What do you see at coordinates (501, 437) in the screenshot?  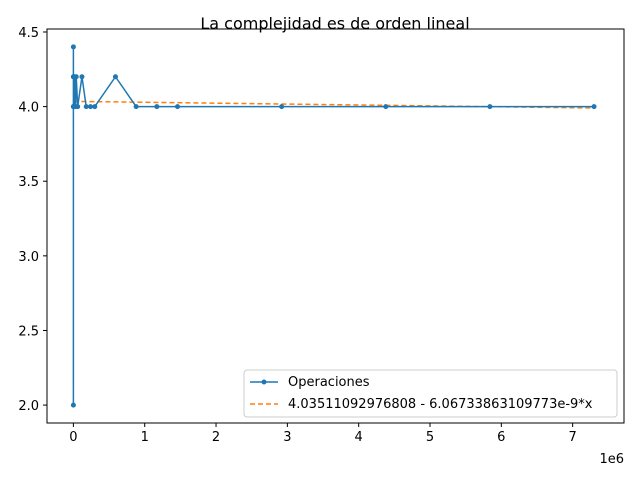 I see `x-tick-label: 6` at bounding box center [501, 437].